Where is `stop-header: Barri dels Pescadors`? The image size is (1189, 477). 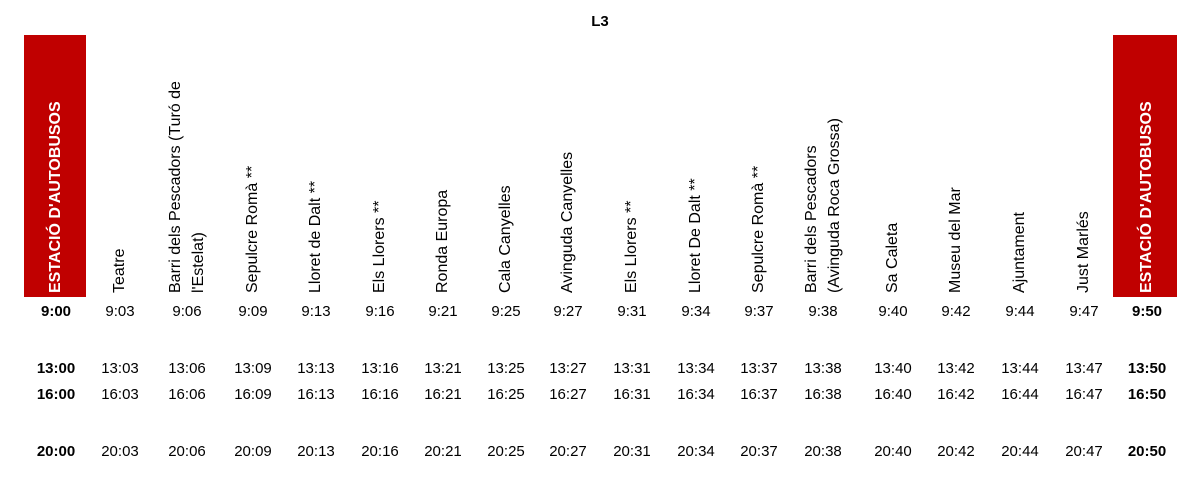
stop-header: Barri dels Pescadors is located at coordinates (811, 219).